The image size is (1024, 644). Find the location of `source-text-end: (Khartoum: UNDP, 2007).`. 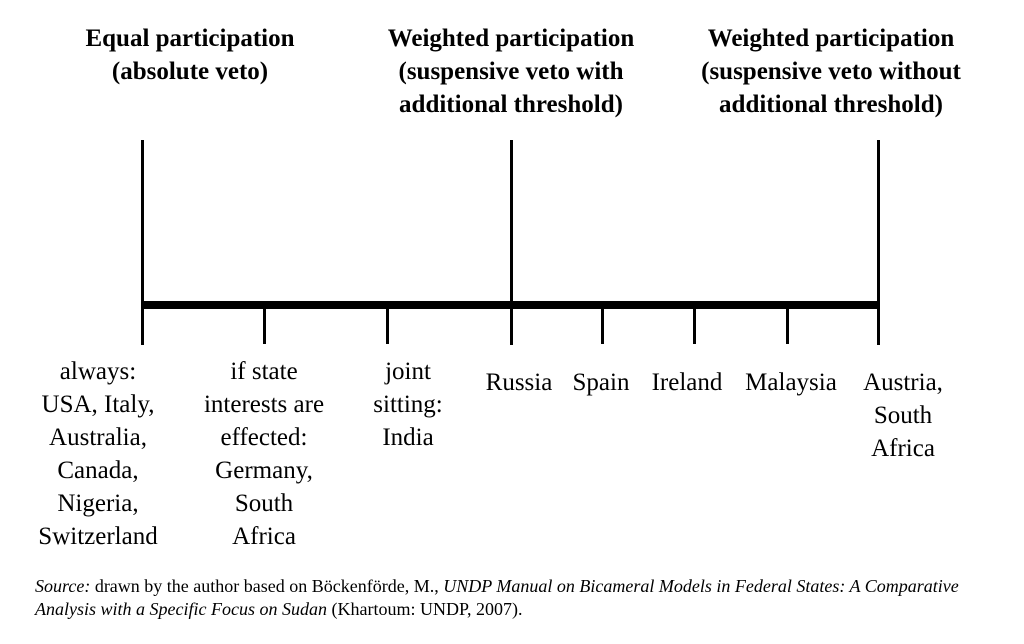

source-text-end: (Khartoum: UNDP, 2007). is located at coordinates (424, 609).